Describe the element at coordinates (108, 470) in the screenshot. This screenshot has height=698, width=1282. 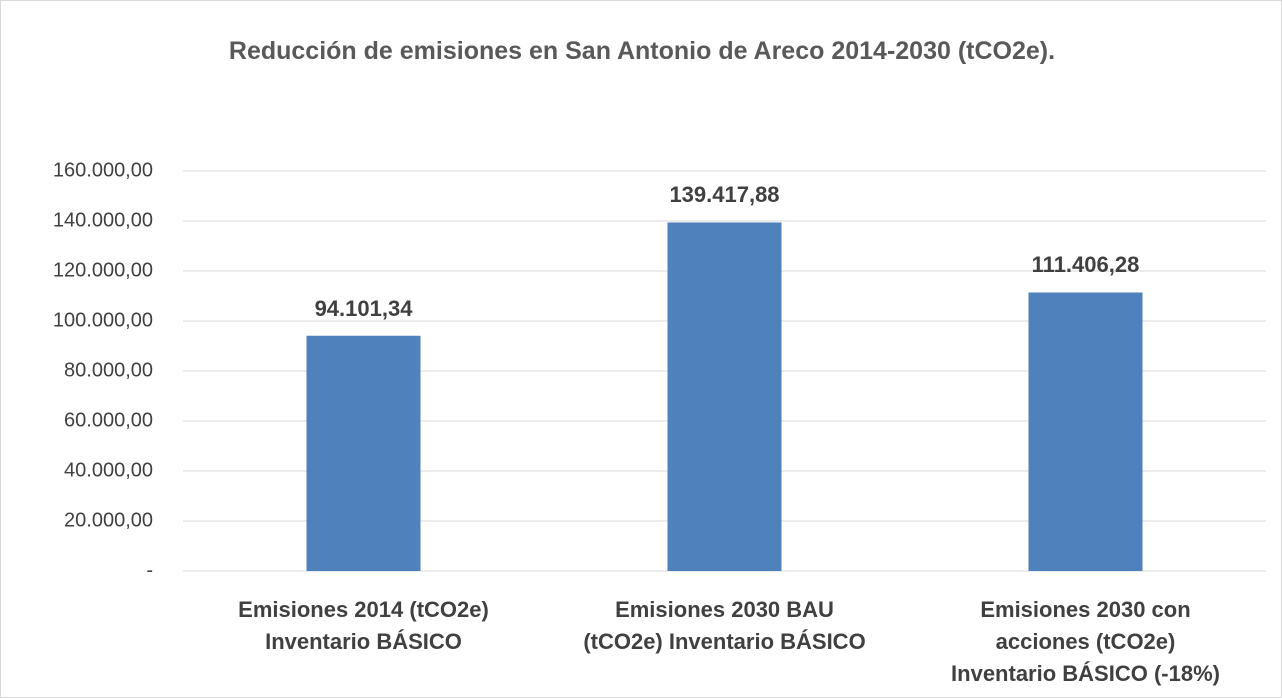
I see `y-tick-label: 40.000,00` at that location.